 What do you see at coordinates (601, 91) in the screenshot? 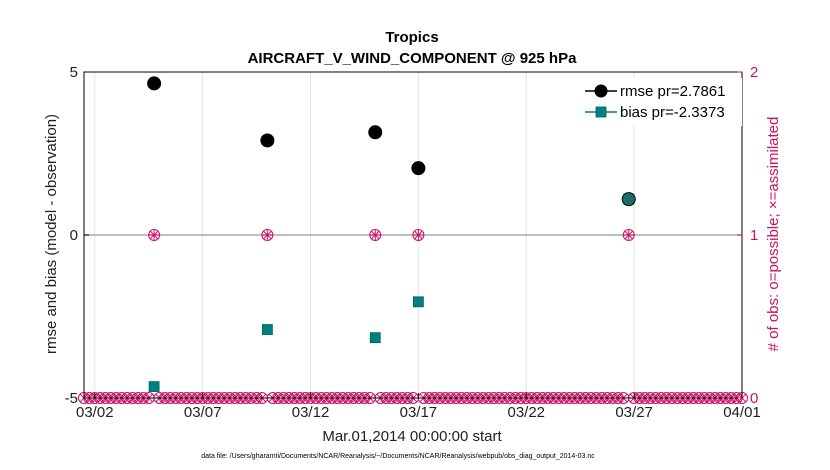
I see `legend-rmse-marker` at bounding box center [601, 91].